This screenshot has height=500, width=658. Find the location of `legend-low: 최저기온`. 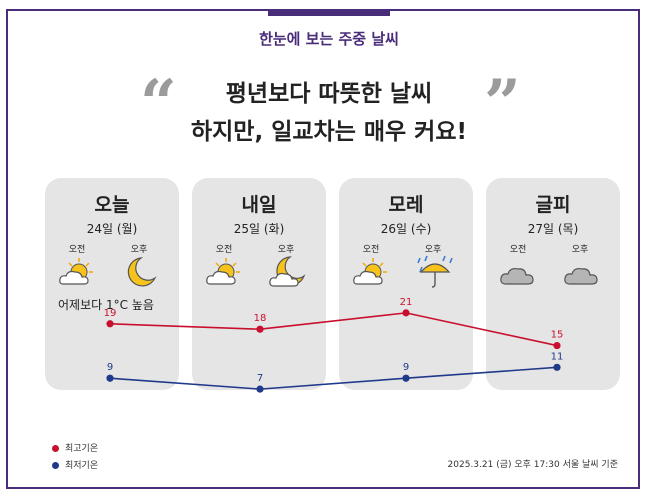

legend-low: 최저기온 is located at coordinates (75, 464).